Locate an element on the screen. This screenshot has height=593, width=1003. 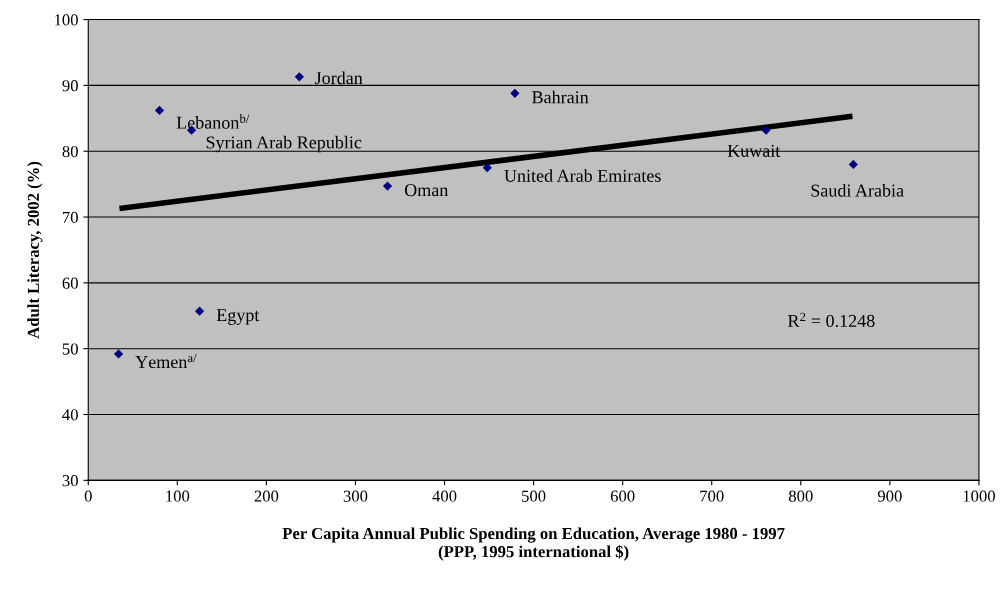
y-tick-label: 100 is located at coordinates (66, 20).